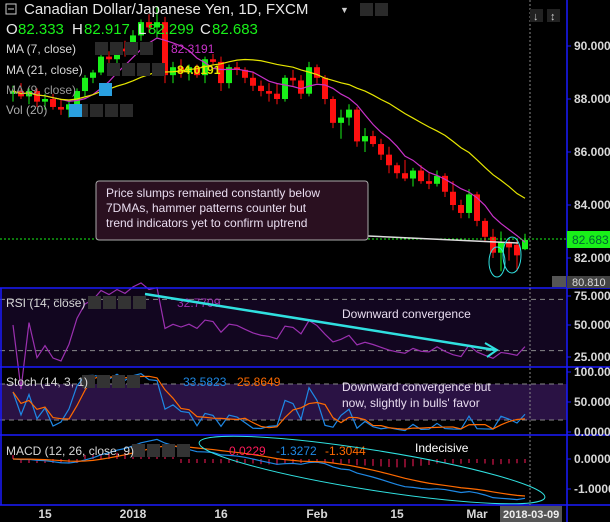 This screenshot has width=610, height=522. I want to click on rsi-trend-arrow, so click(320, 322).